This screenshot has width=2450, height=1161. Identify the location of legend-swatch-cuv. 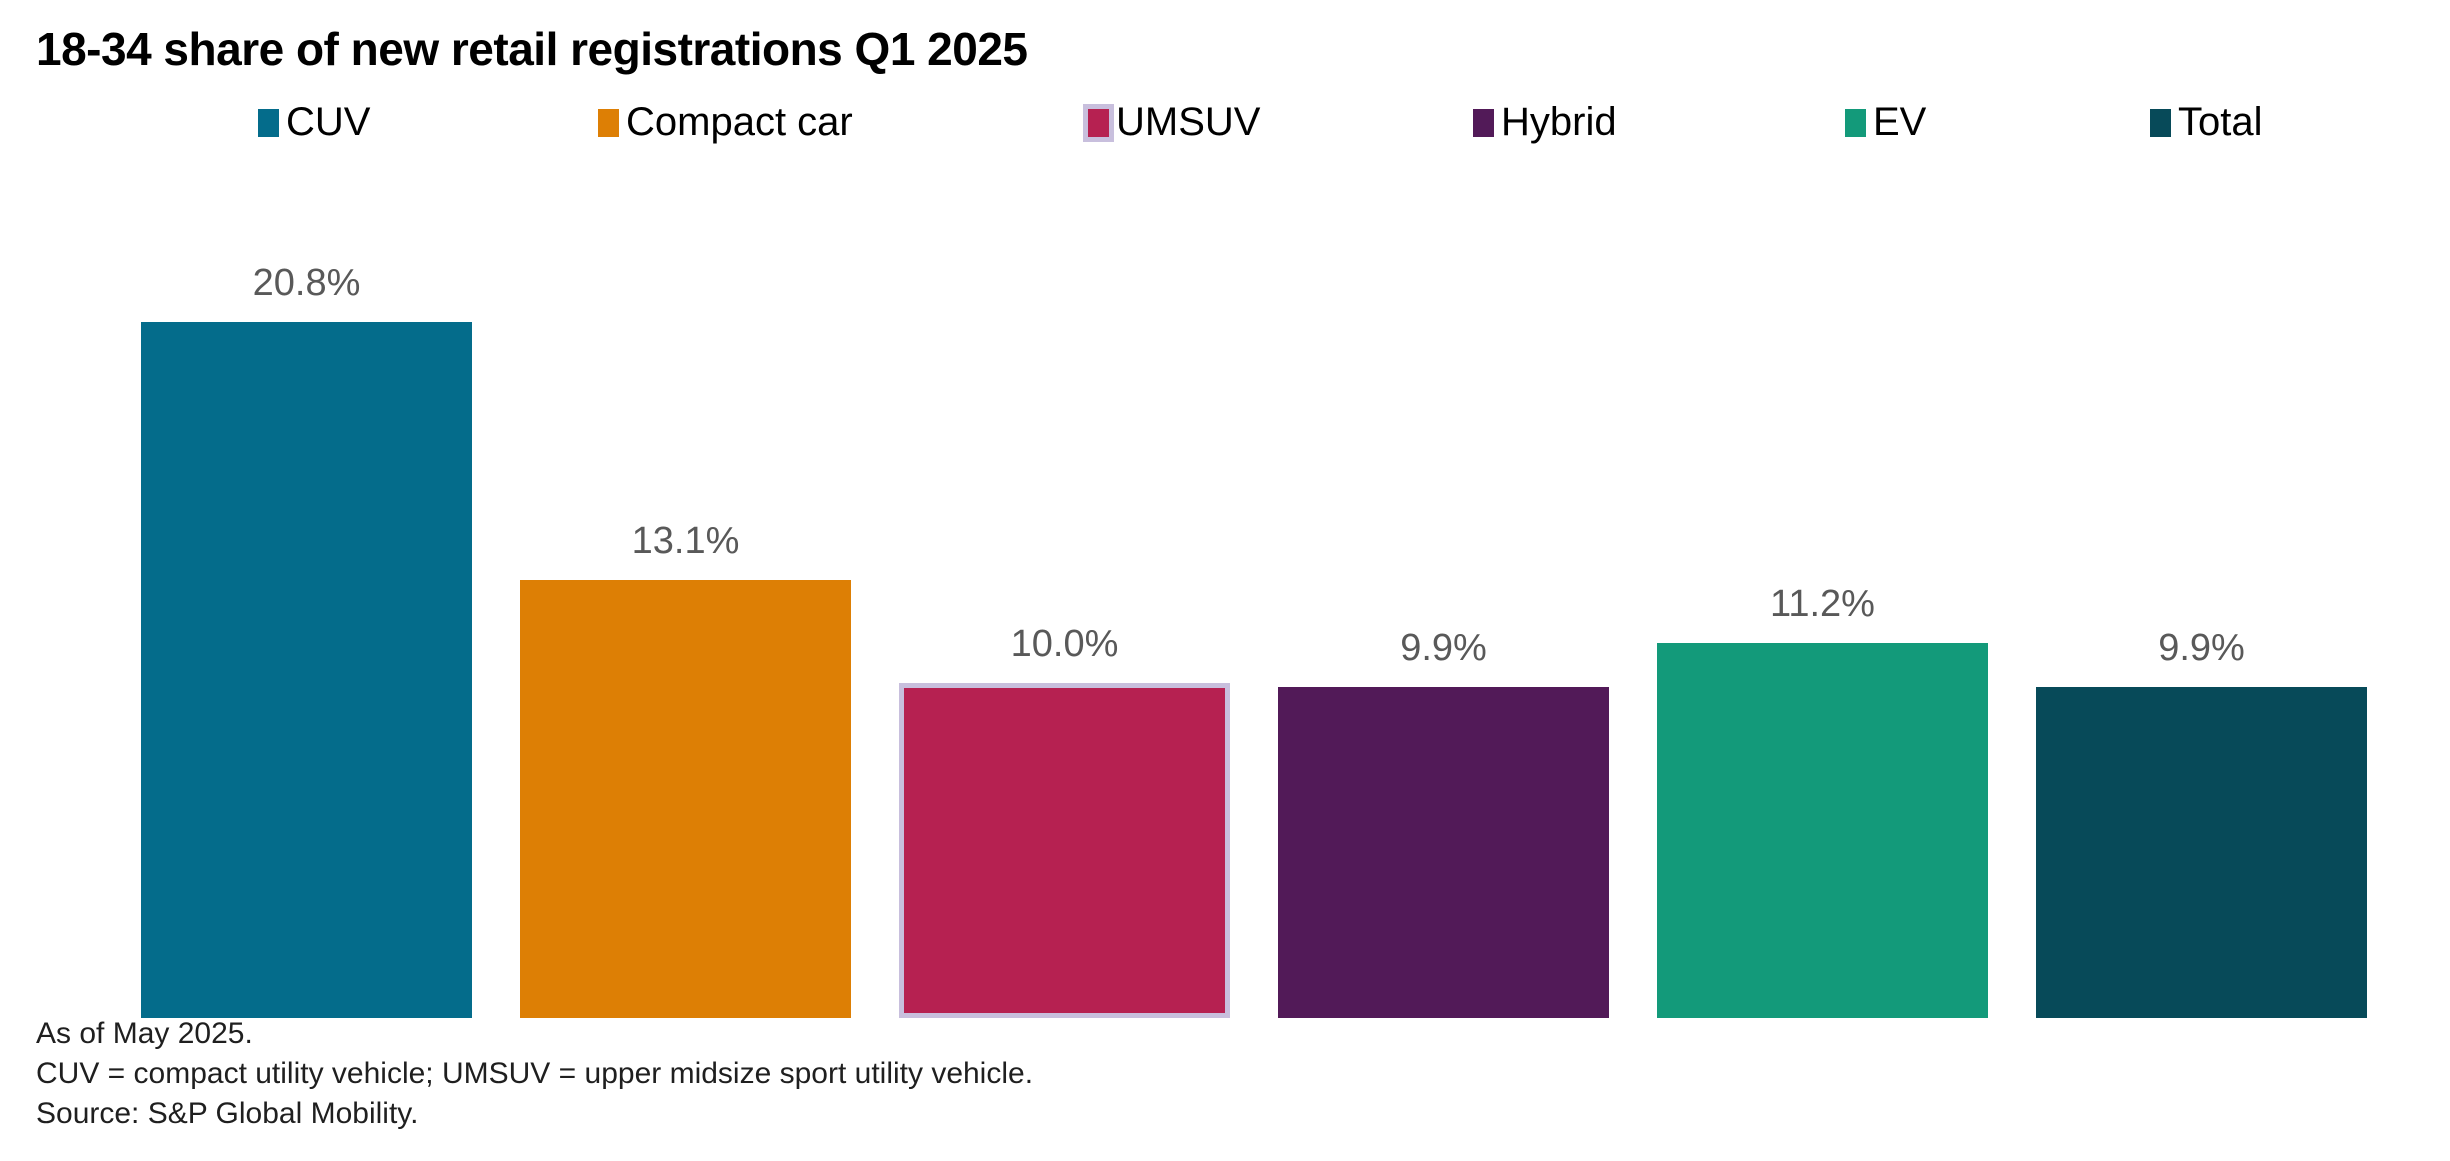
(268, 122).